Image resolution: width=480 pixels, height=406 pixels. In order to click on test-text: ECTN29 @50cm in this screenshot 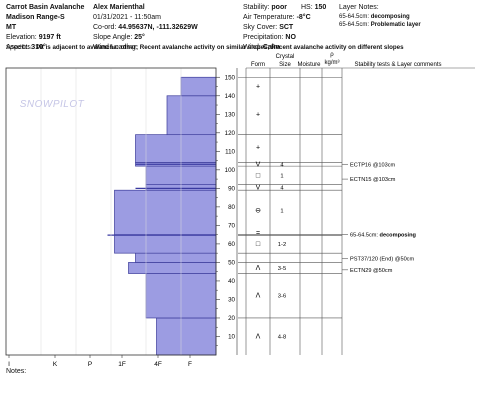, I will do `click(371, 271)`.